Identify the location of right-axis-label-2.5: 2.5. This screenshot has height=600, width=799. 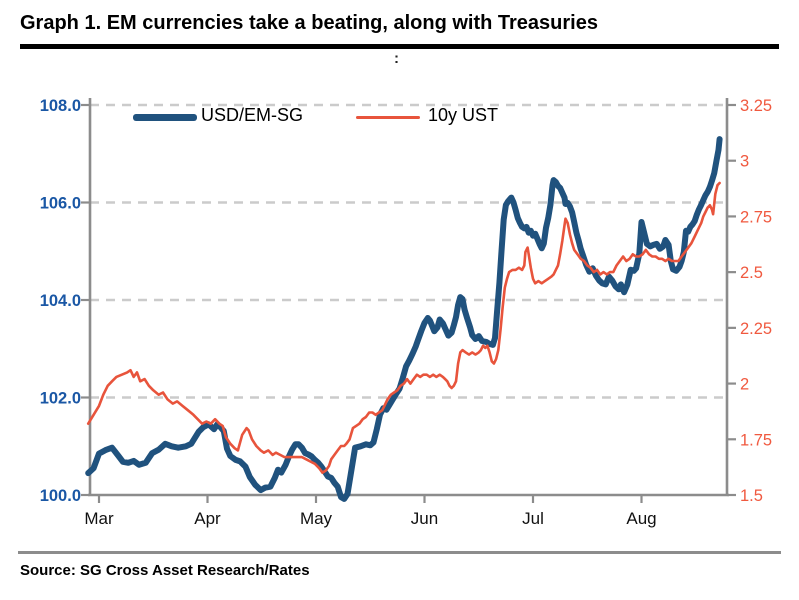
(751, 273).